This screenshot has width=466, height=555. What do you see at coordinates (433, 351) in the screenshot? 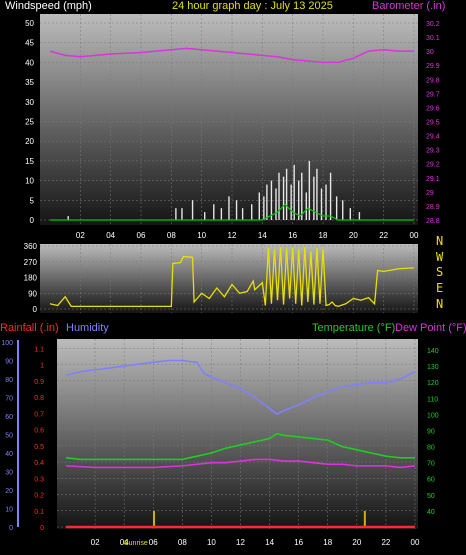
I see `temperature-tick-label: 140` at bounding box center [433, 351].